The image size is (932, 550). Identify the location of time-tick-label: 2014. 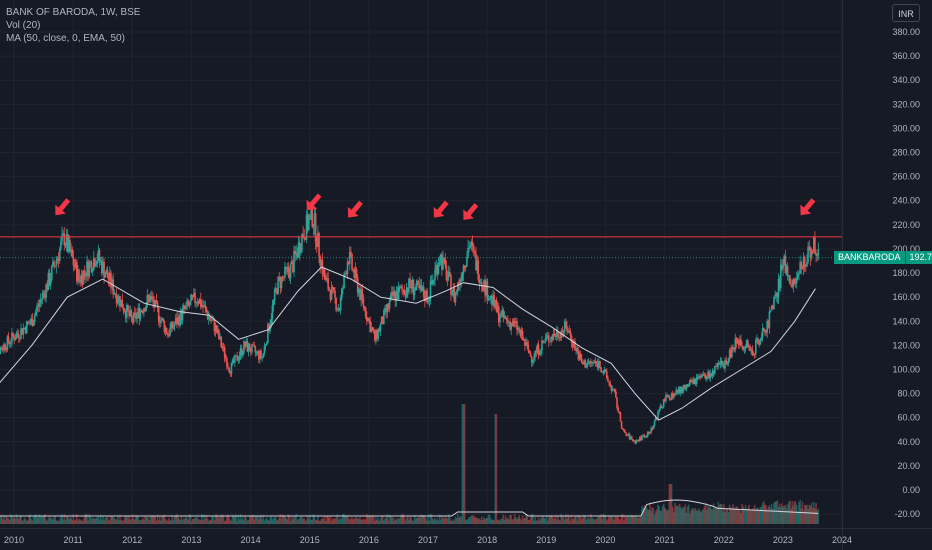
(251, 540).